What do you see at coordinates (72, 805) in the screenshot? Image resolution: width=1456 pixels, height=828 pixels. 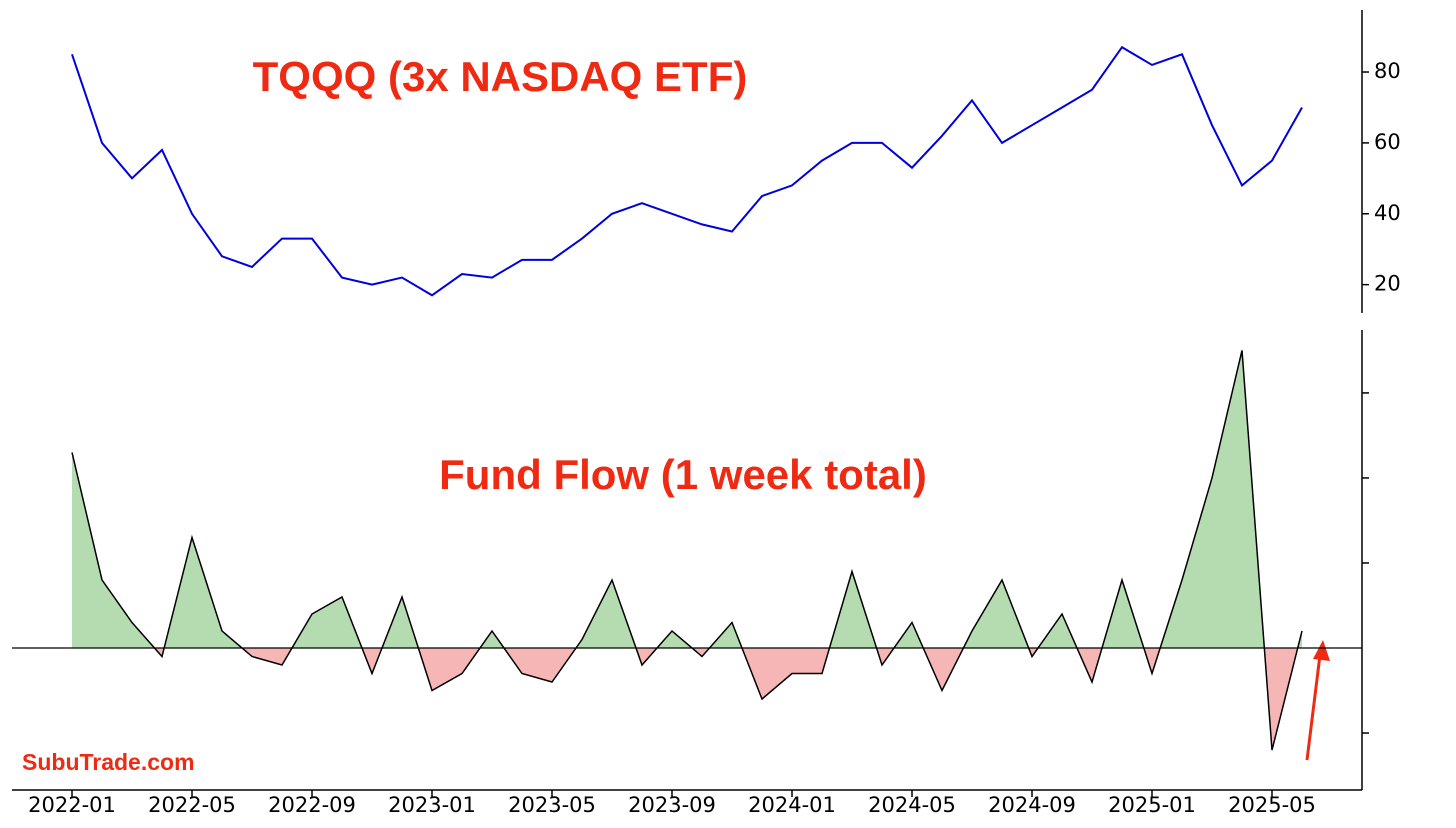 I see `x-tick-label: 2022-01` at bounding box center [72, 805].